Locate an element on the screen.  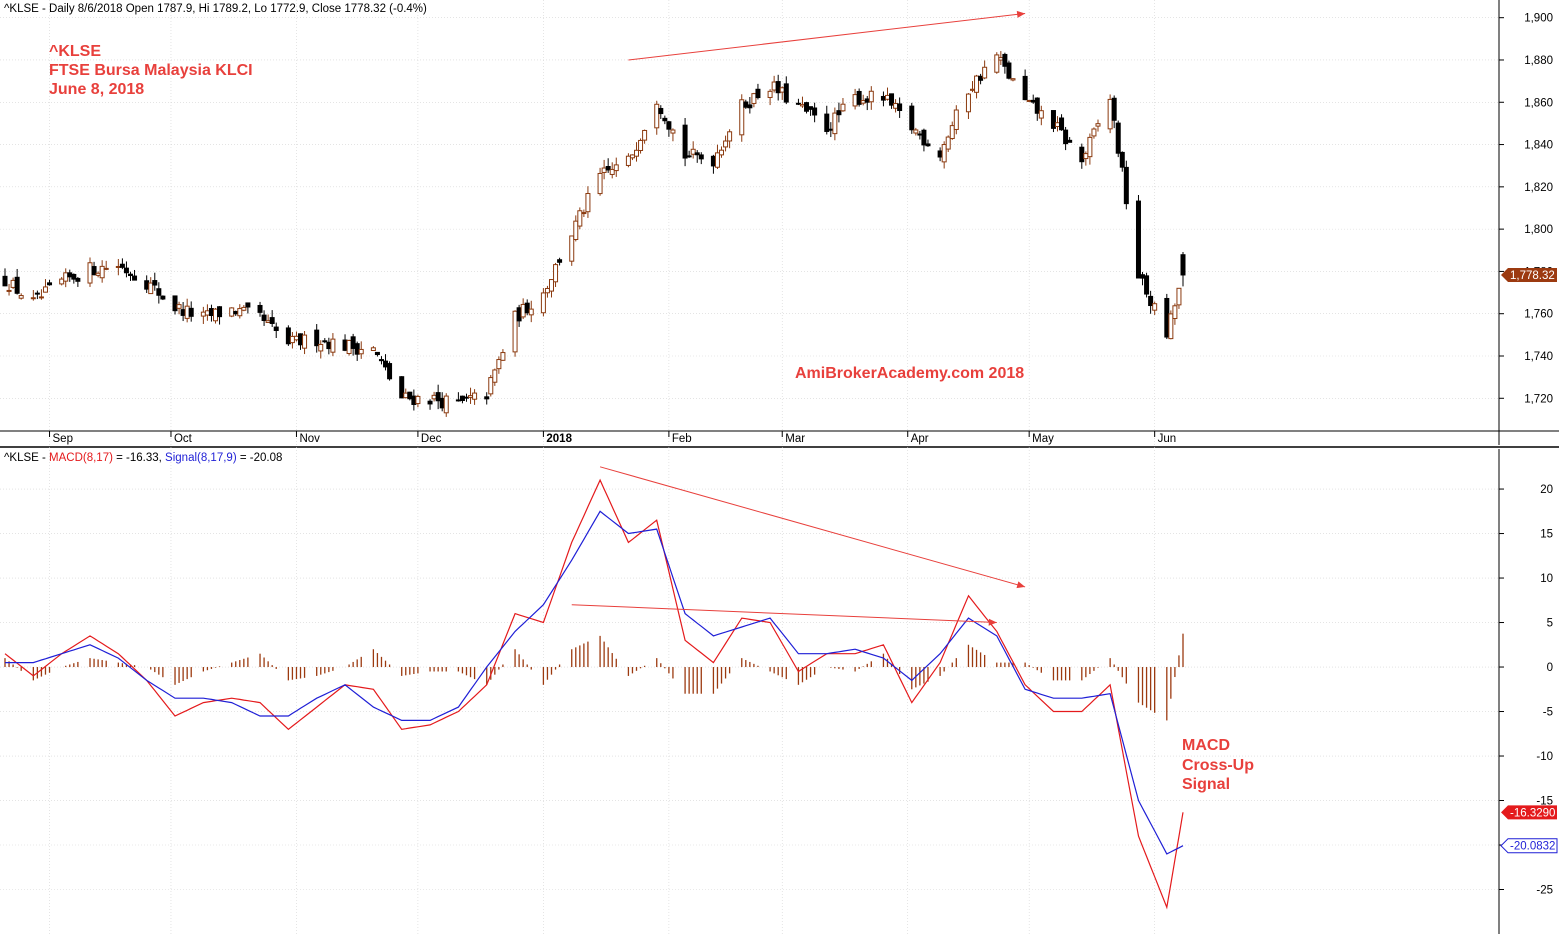
price-tick-label: 1,900 is located at coordinates (1538, 19).